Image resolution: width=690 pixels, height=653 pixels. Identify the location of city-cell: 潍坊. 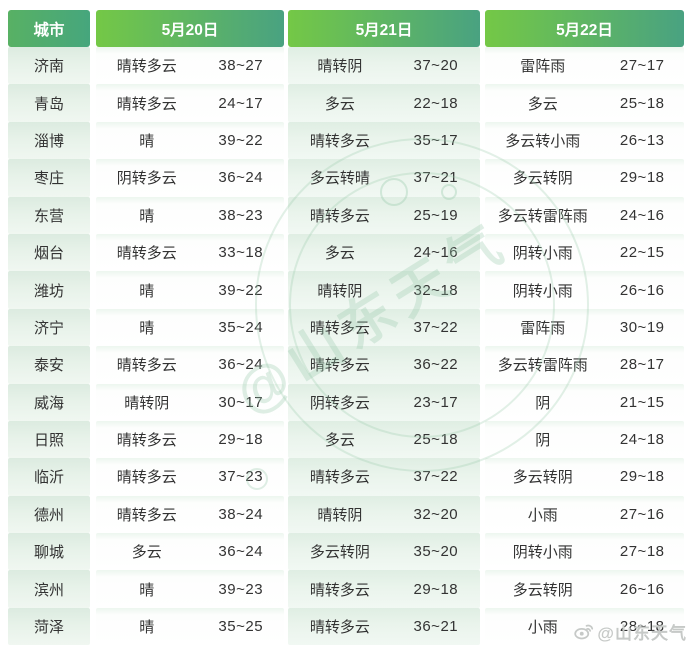
(49, 290).